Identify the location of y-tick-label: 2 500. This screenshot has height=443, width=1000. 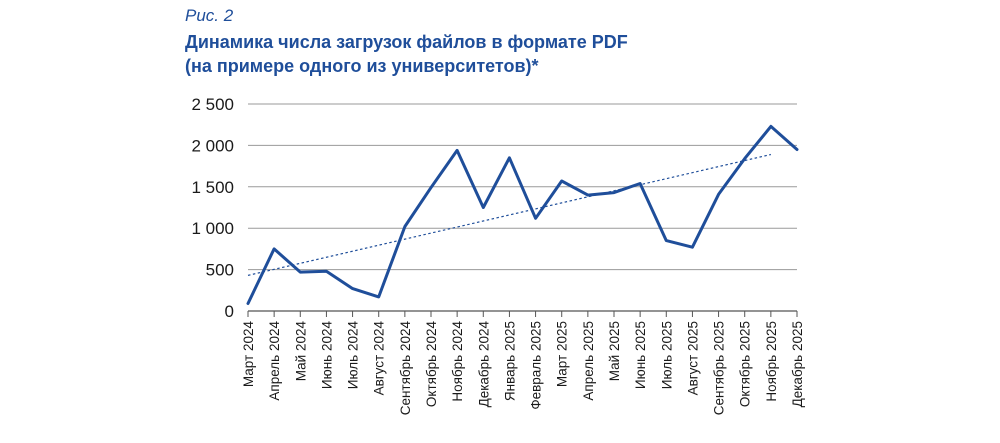
(212, 104).